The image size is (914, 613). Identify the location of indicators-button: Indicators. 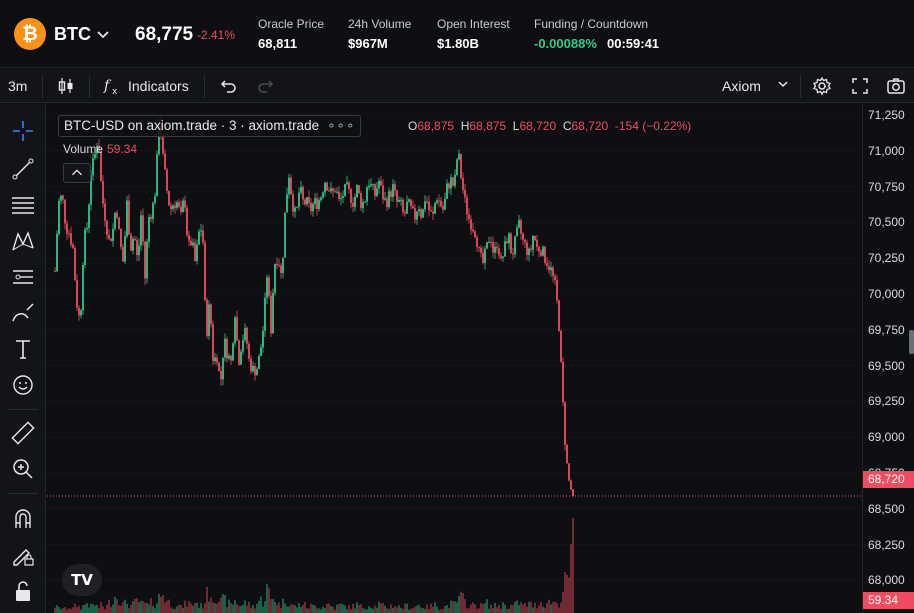
(158, 86).